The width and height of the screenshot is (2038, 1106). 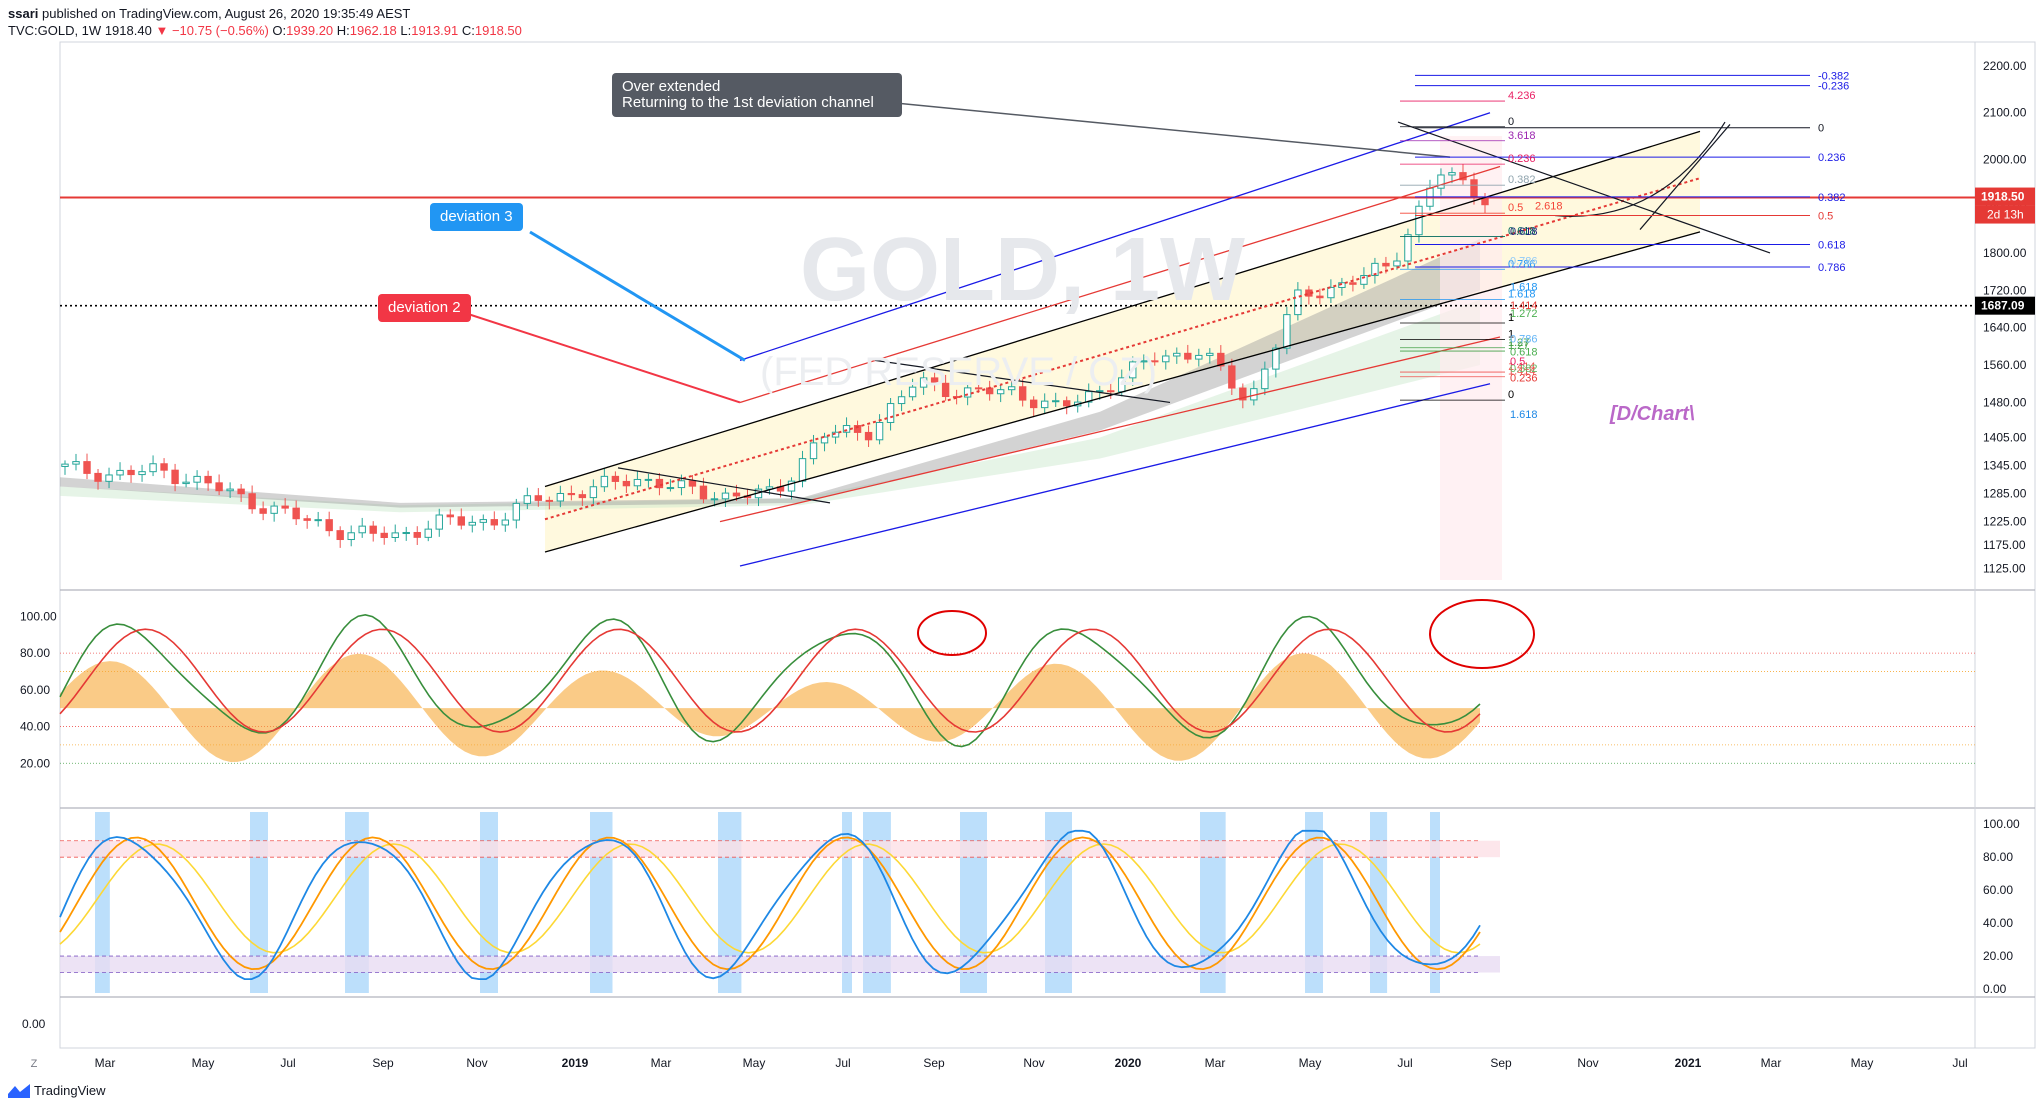 What do you see at coordinates (1310, 1063) in the screenshot?
I see `time-tick-label: May` at bounding box center [1310, 1063].